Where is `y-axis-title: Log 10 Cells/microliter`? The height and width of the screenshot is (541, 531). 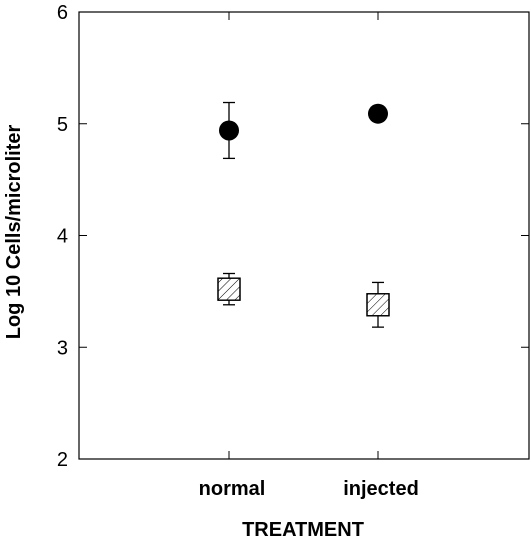
y-axis-title: Log 10 Cells/microliter is located at coordinates (14, 232).